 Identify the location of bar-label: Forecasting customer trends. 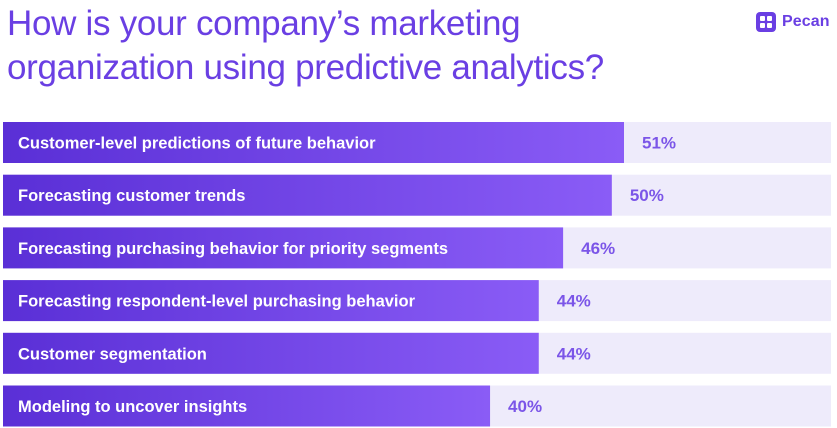
(131, 196).